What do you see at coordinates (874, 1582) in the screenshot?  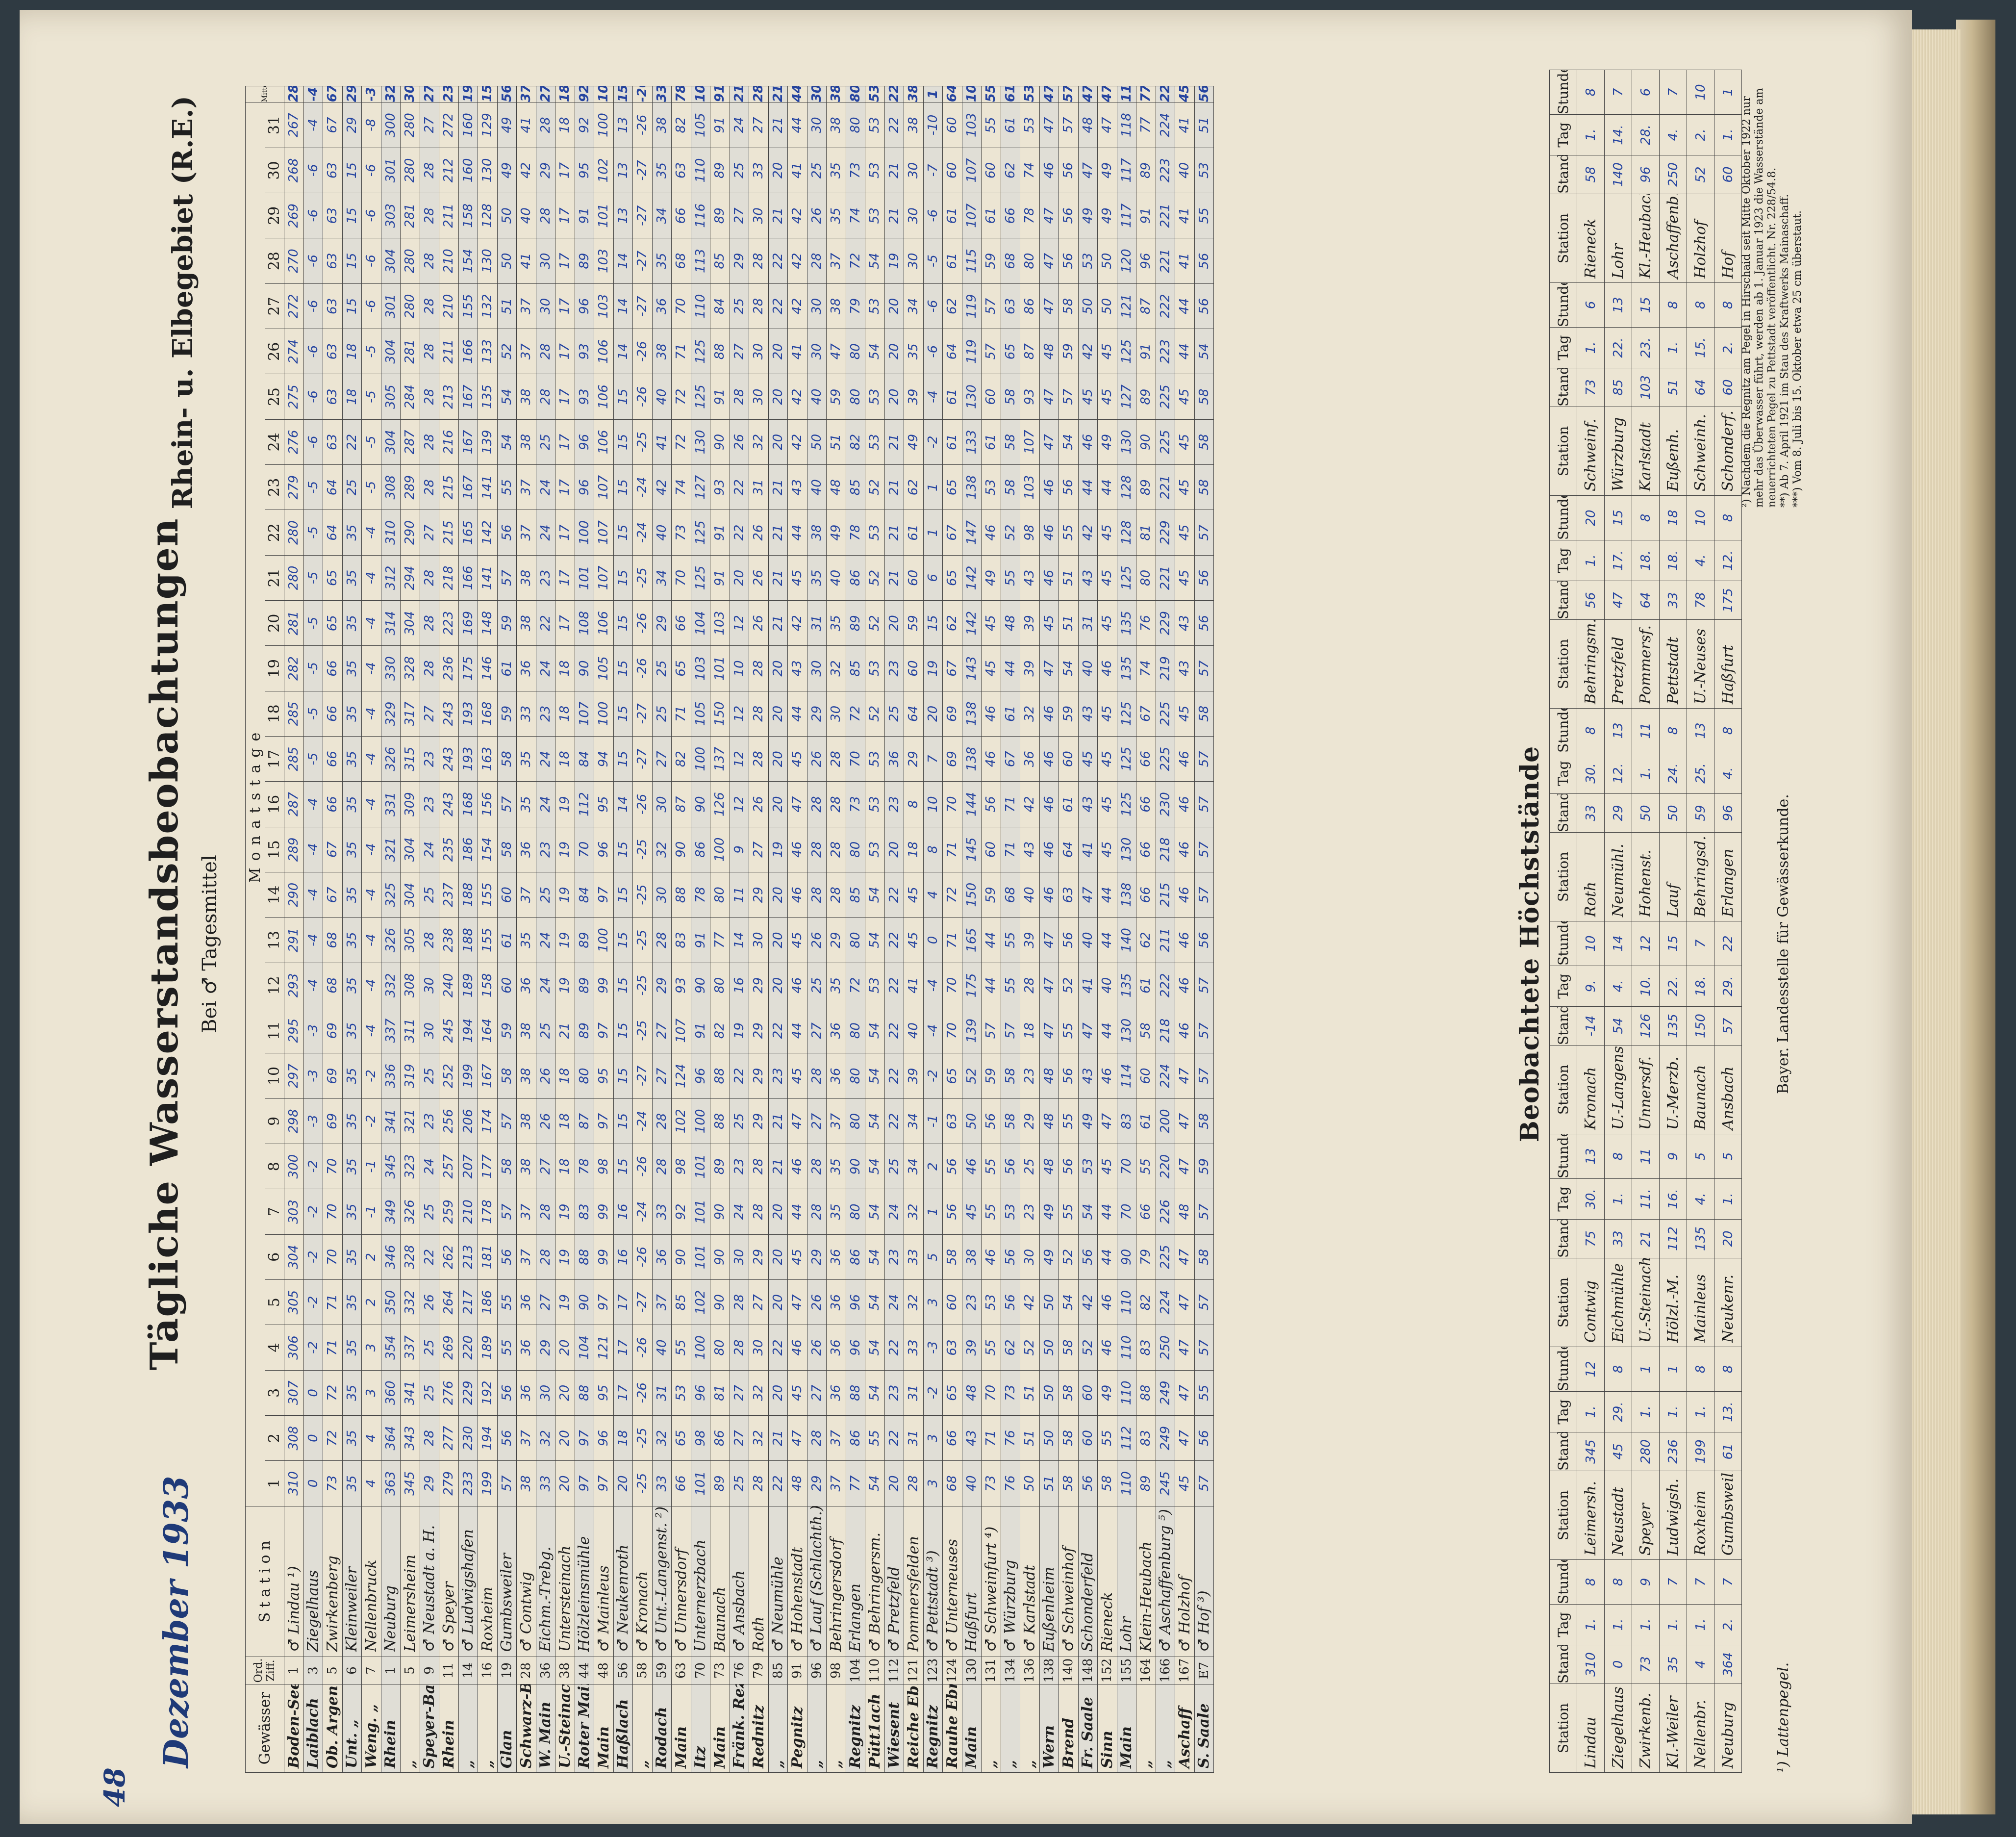 I see `station-cell: ♂ Behringersm.` at bounding box center [874, 1582].